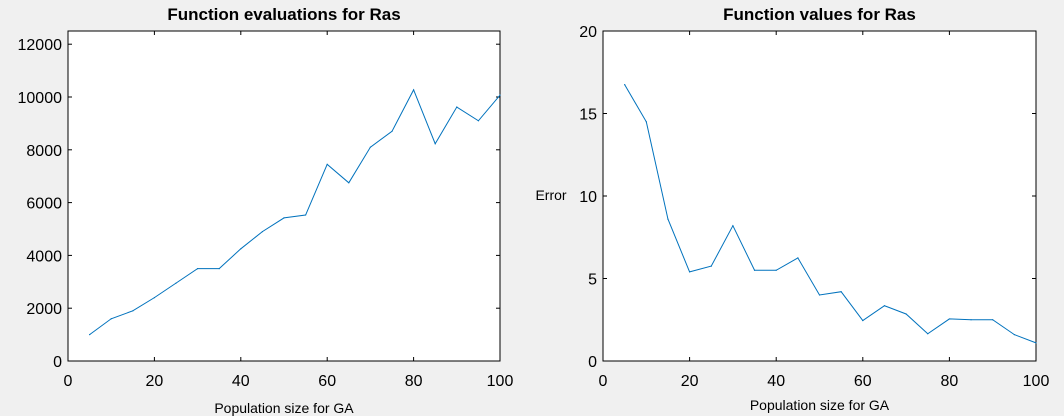  I want to click on y-tick-label: 12000, so click(40, 45).